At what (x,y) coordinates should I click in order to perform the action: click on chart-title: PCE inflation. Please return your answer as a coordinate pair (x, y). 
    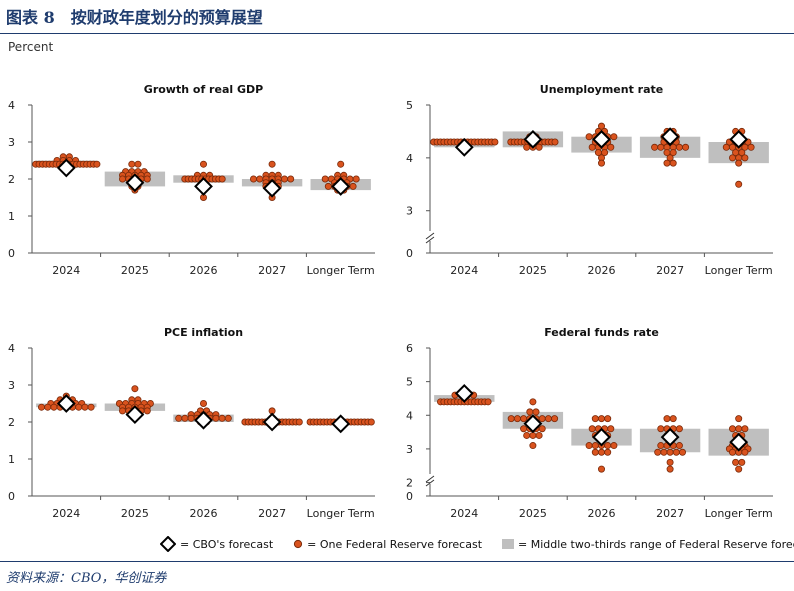
    Looking at the image, I should click on (203, 332).